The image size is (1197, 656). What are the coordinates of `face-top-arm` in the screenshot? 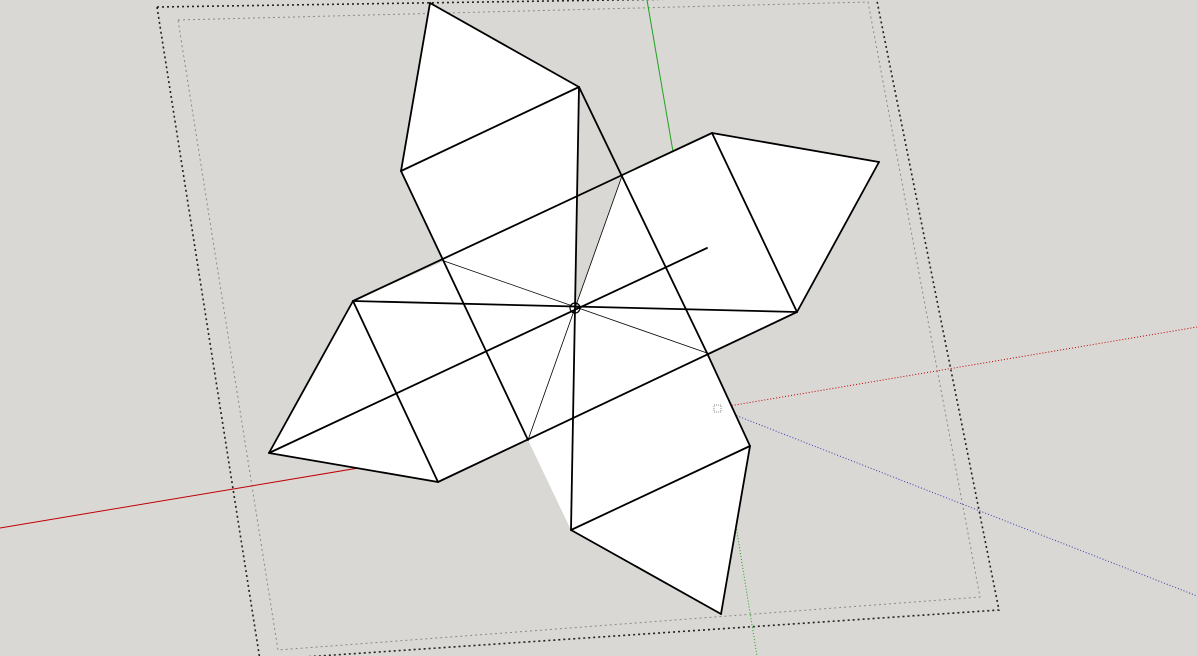 It's located at (490, 155).